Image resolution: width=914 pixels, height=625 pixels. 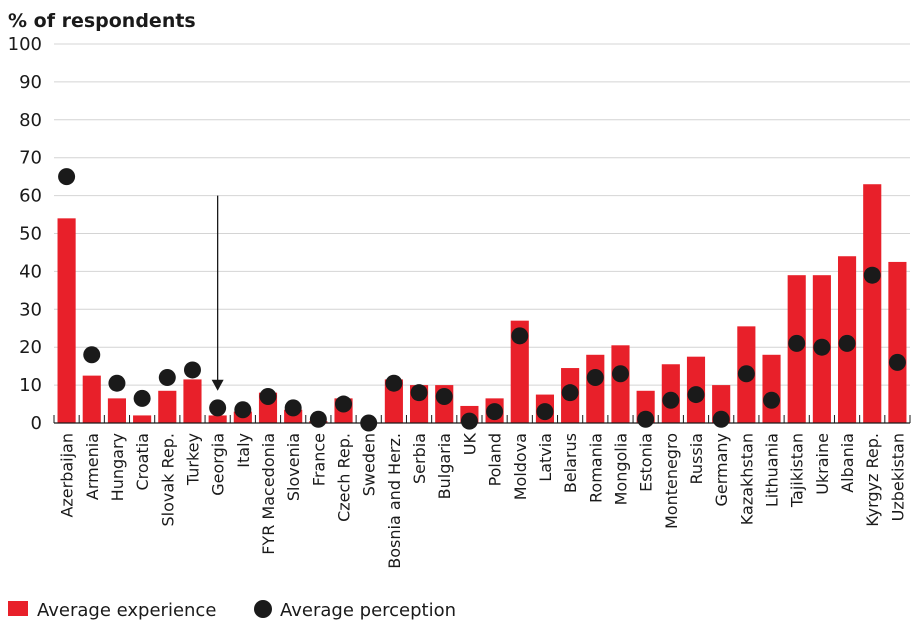 What do you see at coordinates (30, 309) in the screenshot?
I see `y-tick-label: 30` at bounding box center [30, 309].